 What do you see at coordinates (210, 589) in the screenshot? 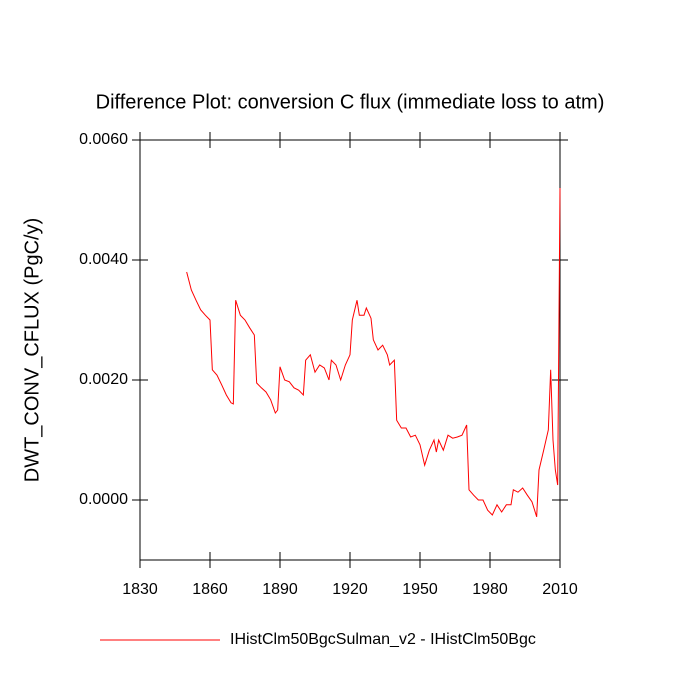
I see `x-tick-label: 1860` at bounding box center [210, 589].